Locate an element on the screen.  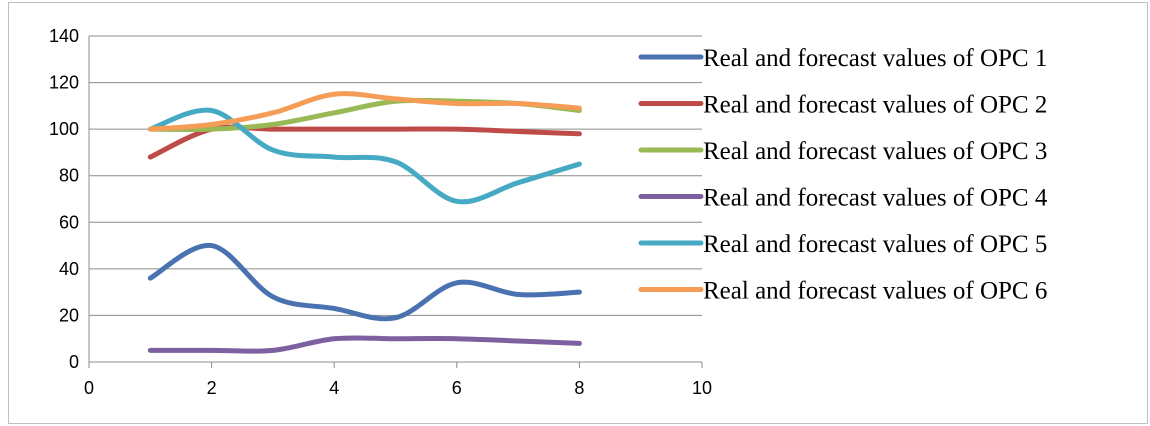
y-tick-label-60: 60 is located at coordinates (69, 222).